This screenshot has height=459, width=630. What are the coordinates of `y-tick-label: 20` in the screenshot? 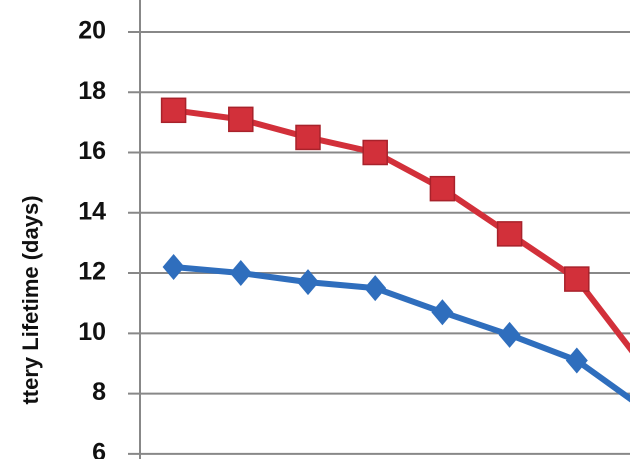 It's located at (92, 31).